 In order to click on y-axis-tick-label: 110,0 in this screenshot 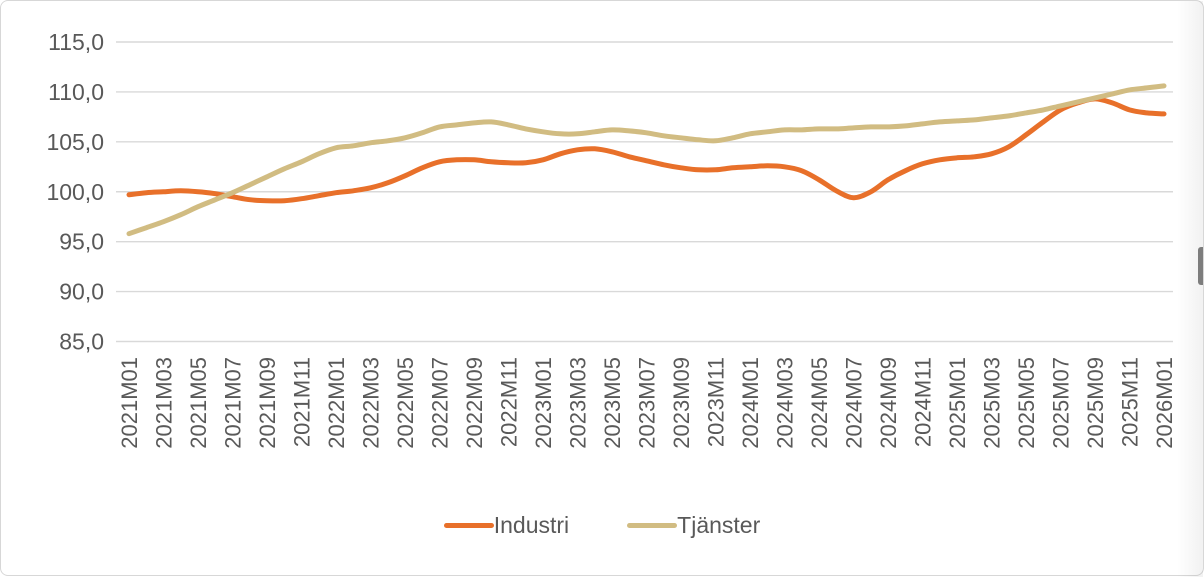, I will do `click(76, 92)`.